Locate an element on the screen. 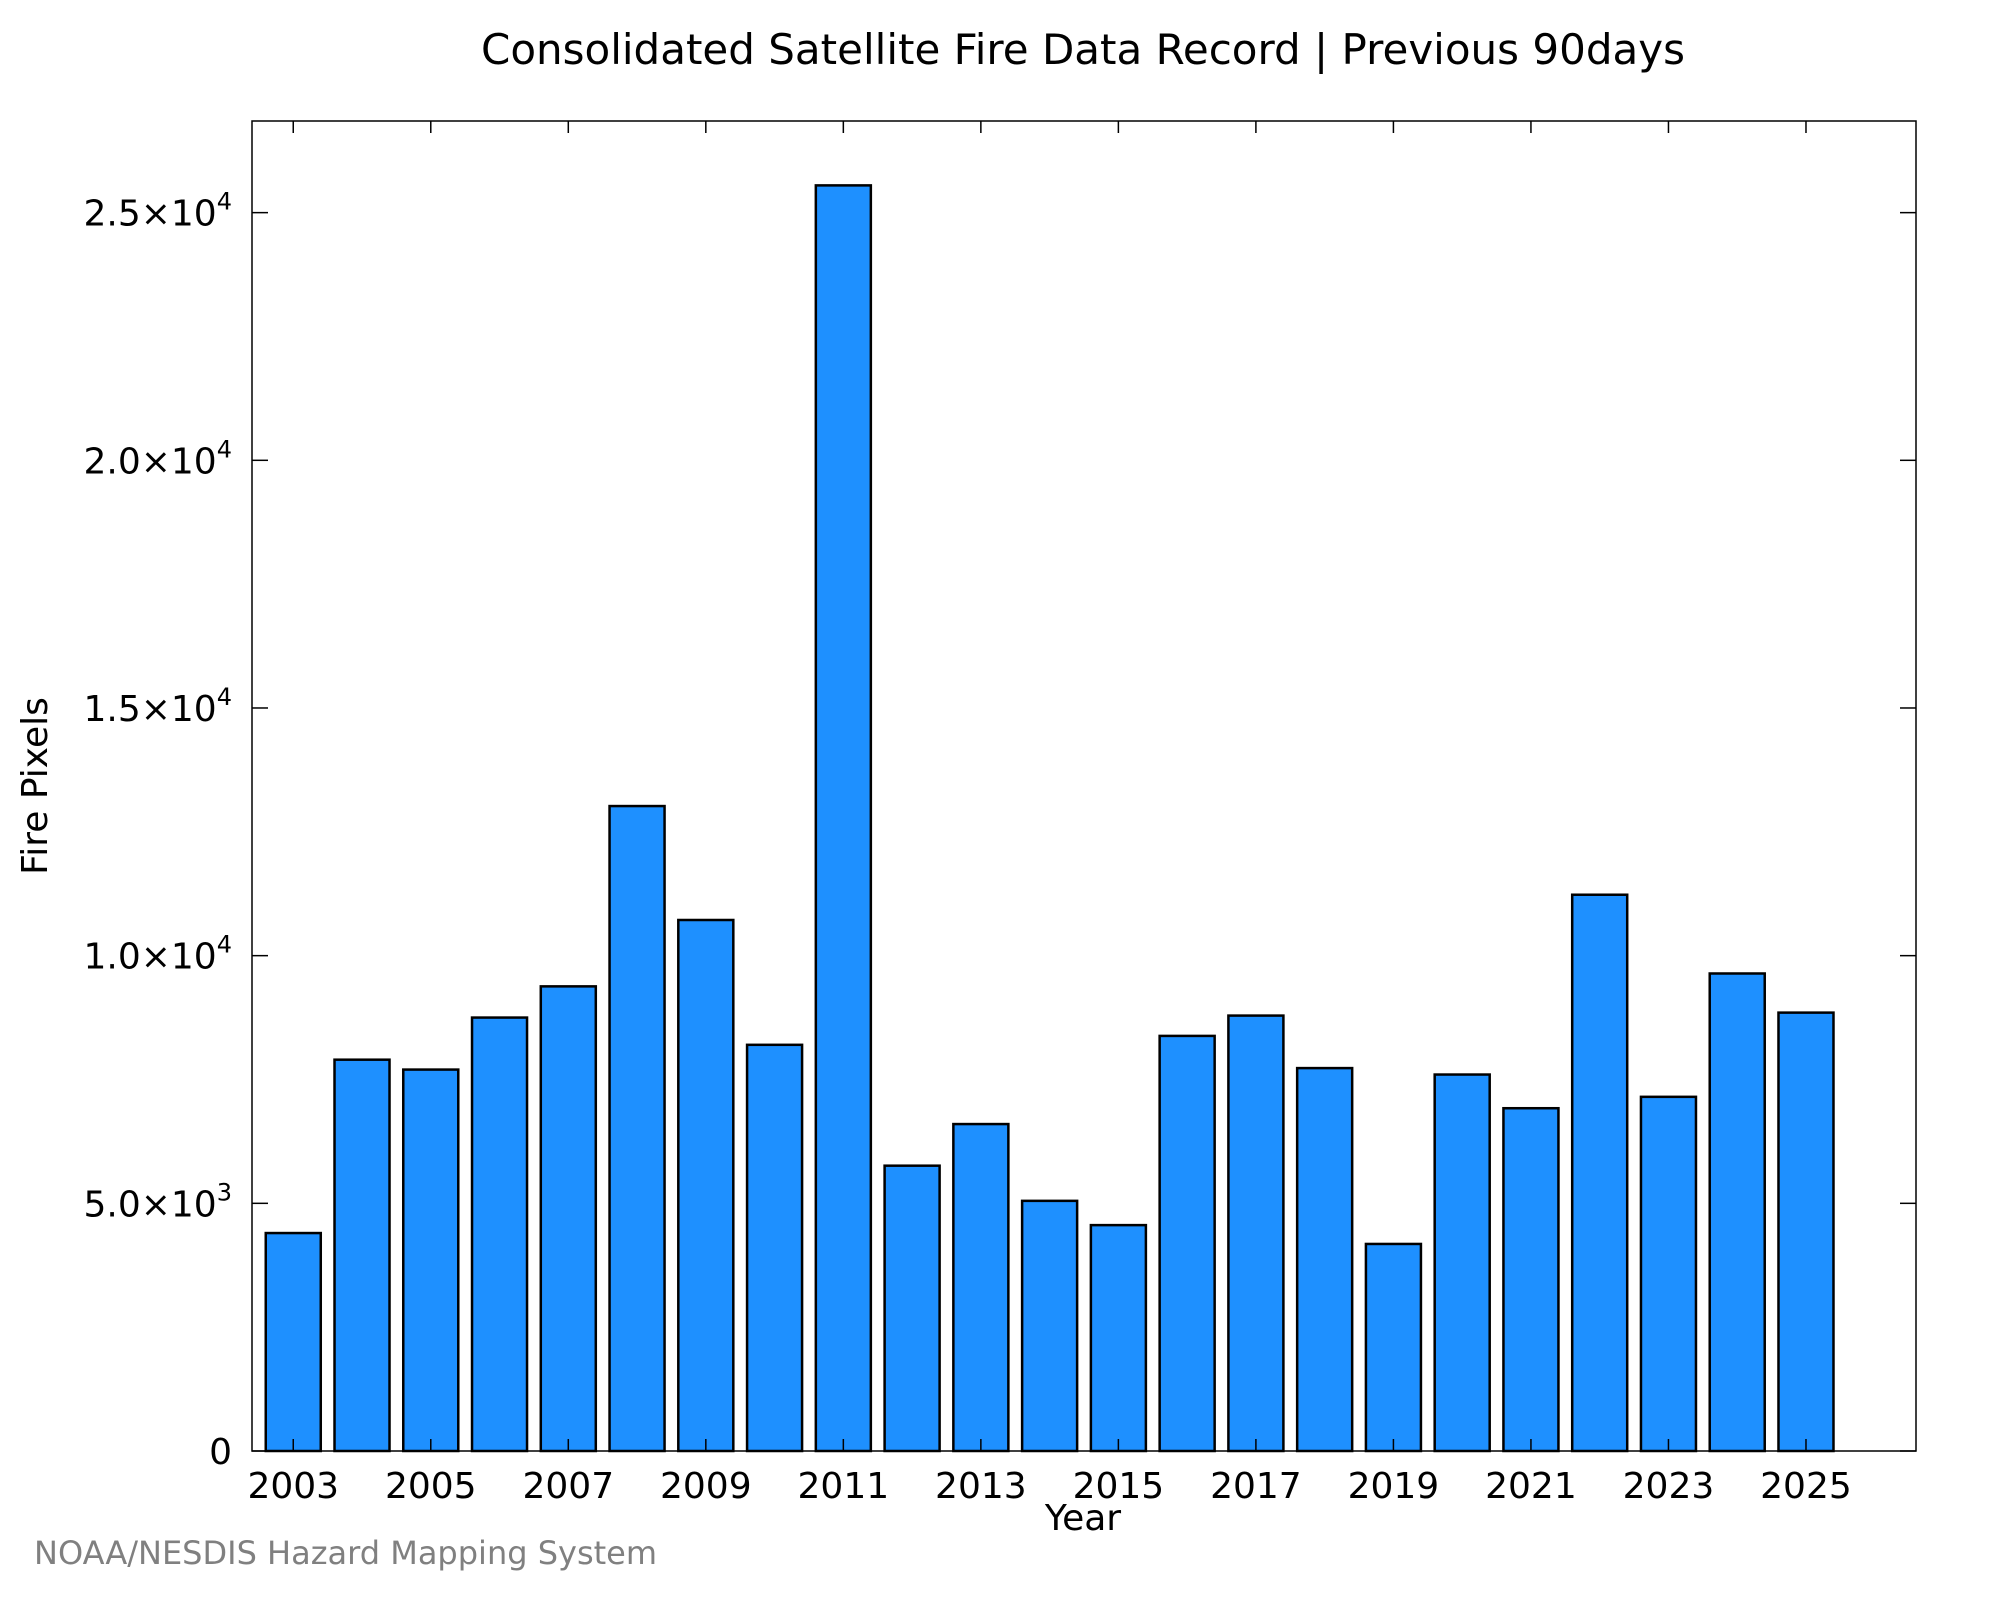 The width and height of the screenshot is (2000, 1600). bar-2005 is located at coordinates (431, 1260).